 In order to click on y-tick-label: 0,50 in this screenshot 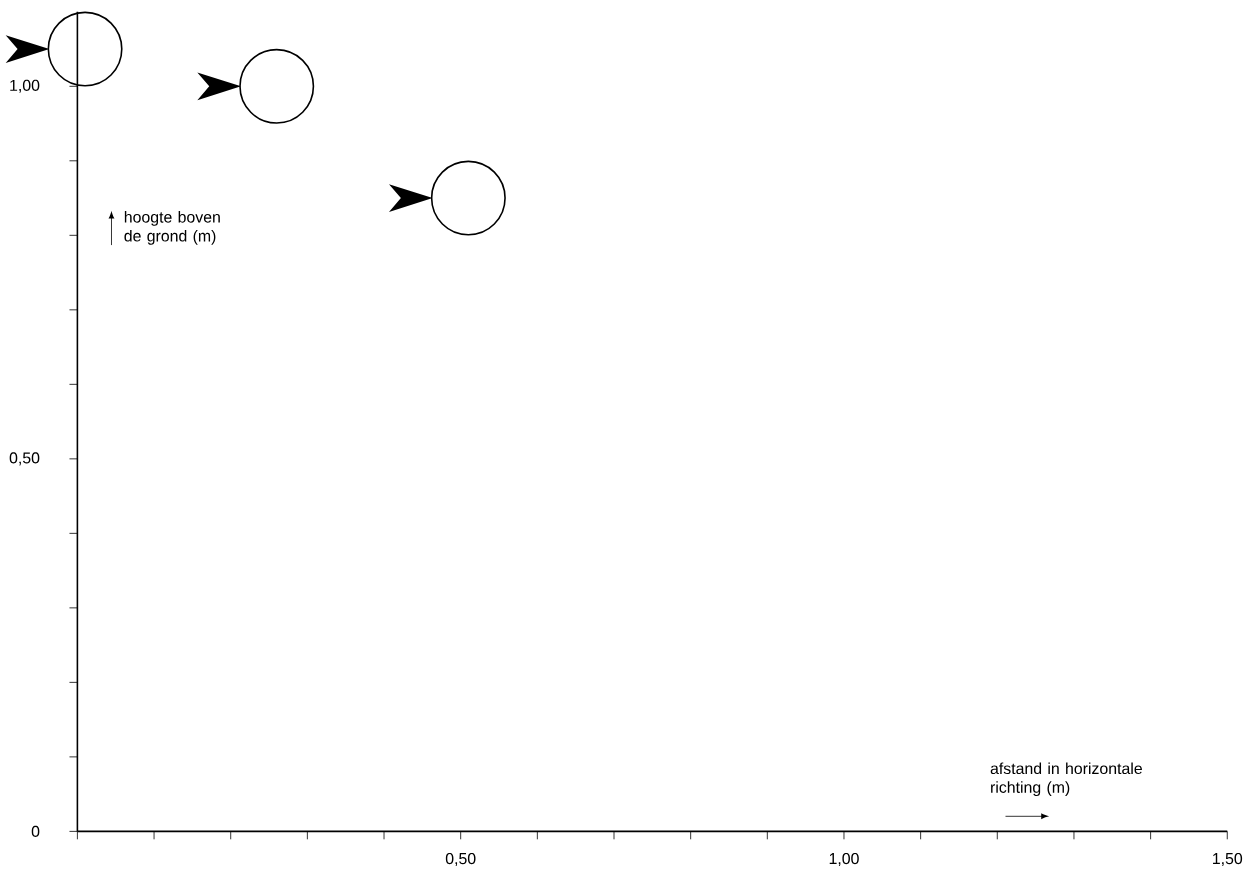, I will do `click(24, 459)`.